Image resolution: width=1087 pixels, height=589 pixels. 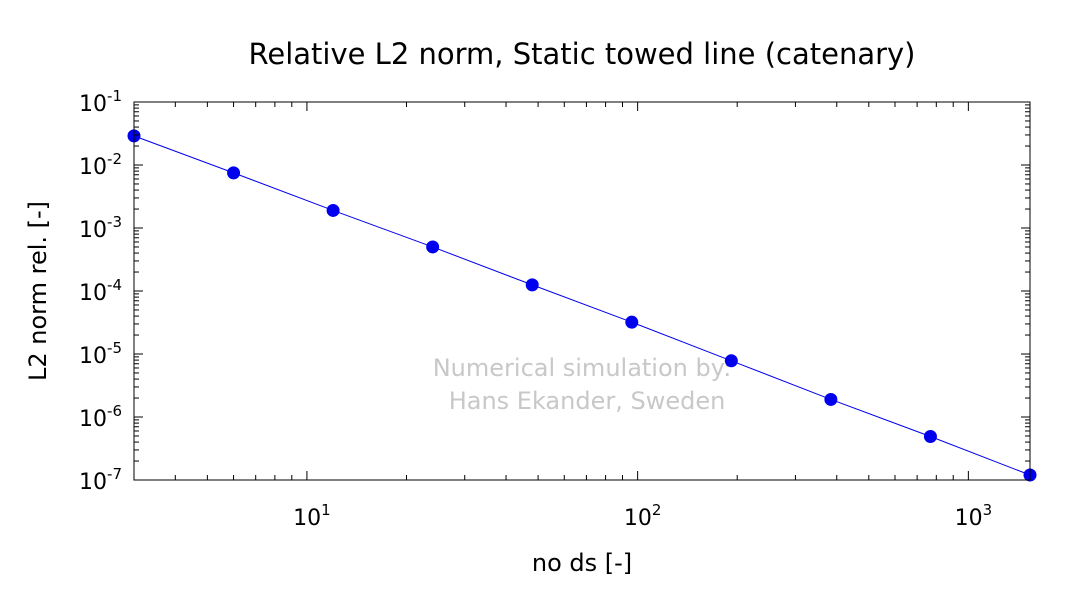 I want to click on y-tick-label-exponent: -2, so click(x=114, y=159).